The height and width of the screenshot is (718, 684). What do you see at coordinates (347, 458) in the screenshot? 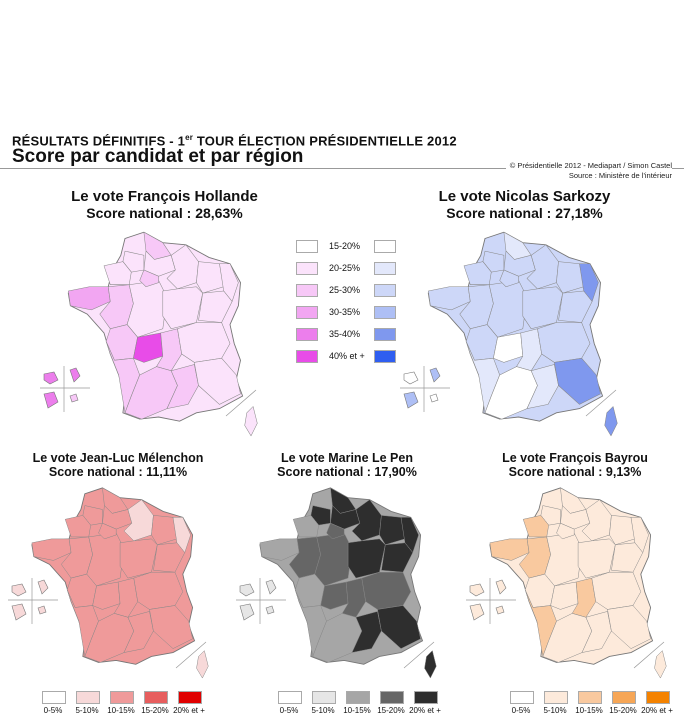
I see `candidate-name: Le vote Marine Le Pen` at bounding box center [347, 458].